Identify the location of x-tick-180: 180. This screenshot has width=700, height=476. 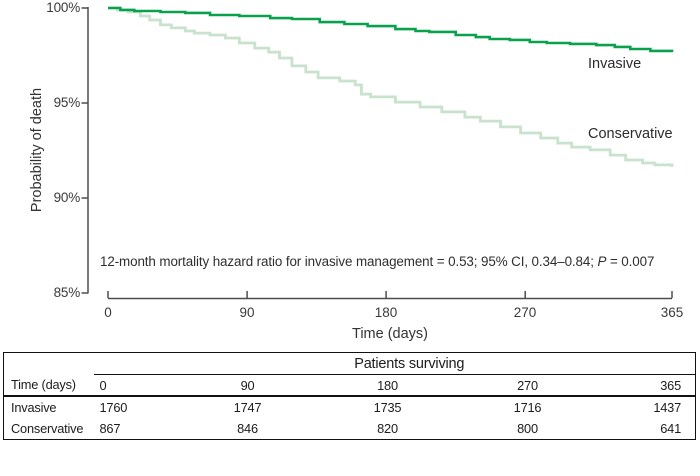
(386, 312).